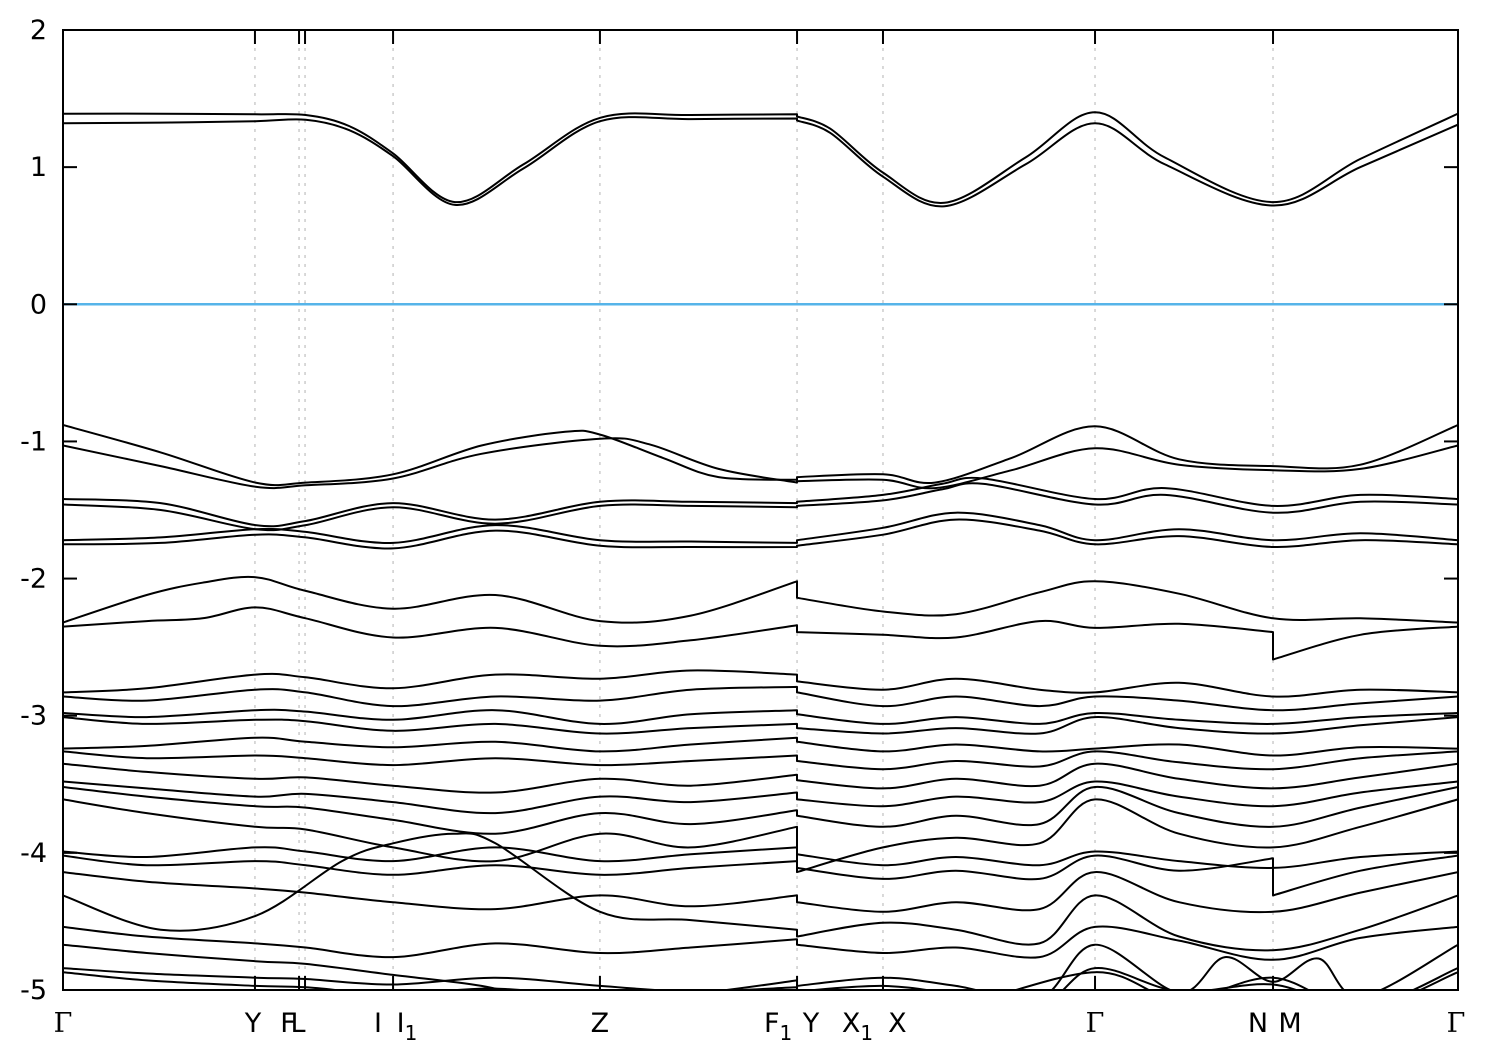 The image size is (1500, 1050). Describe the element at coordinates (600, 1023) in the screenshot. I see `kpoint-label: Z` at that location.